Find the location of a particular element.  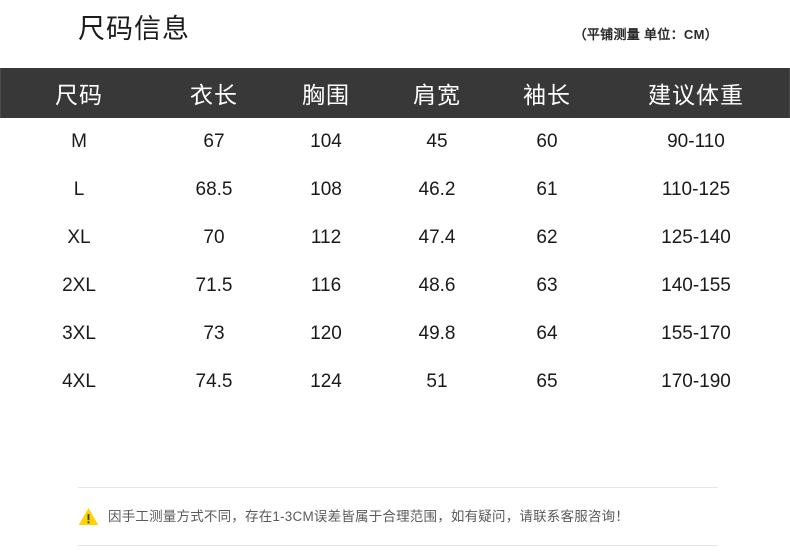

cell-length: 67 is located at coordinates (214, 142).